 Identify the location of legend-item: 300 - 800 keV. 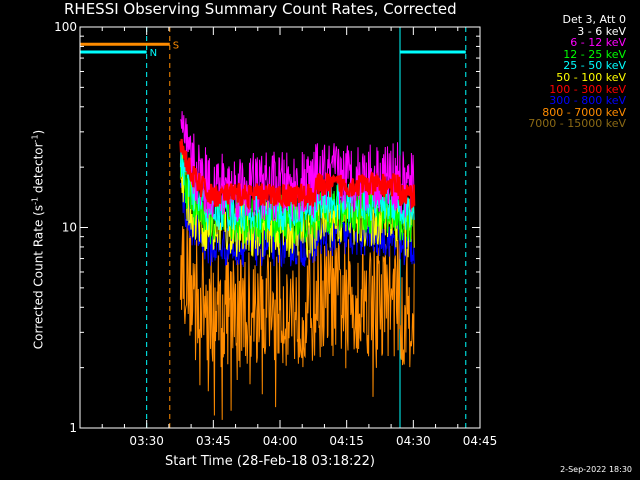
(587, 101).